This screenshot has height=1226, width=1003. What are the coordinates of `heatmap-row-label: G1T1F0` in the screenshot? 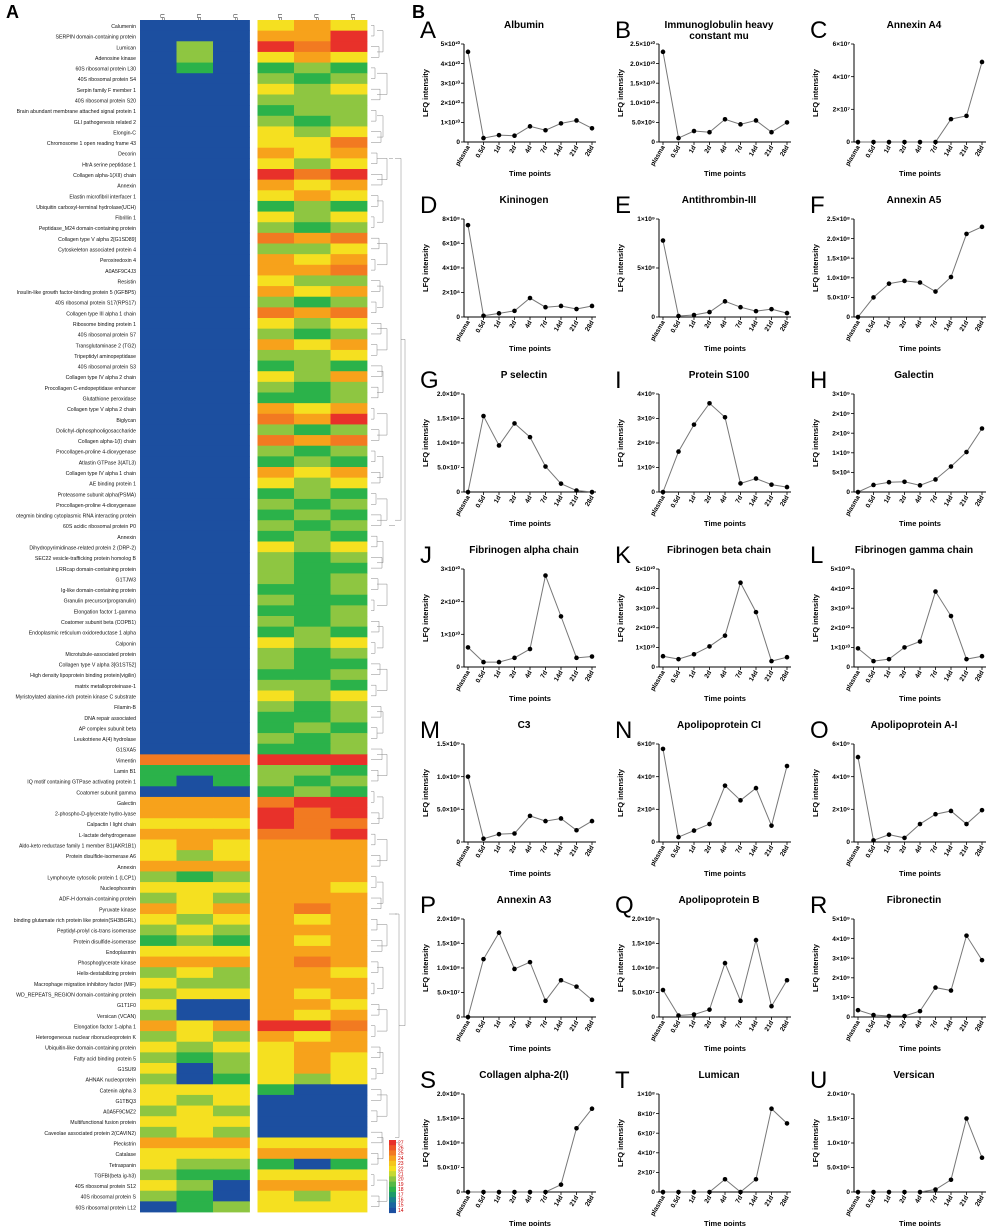 It's located at (126, 1006).